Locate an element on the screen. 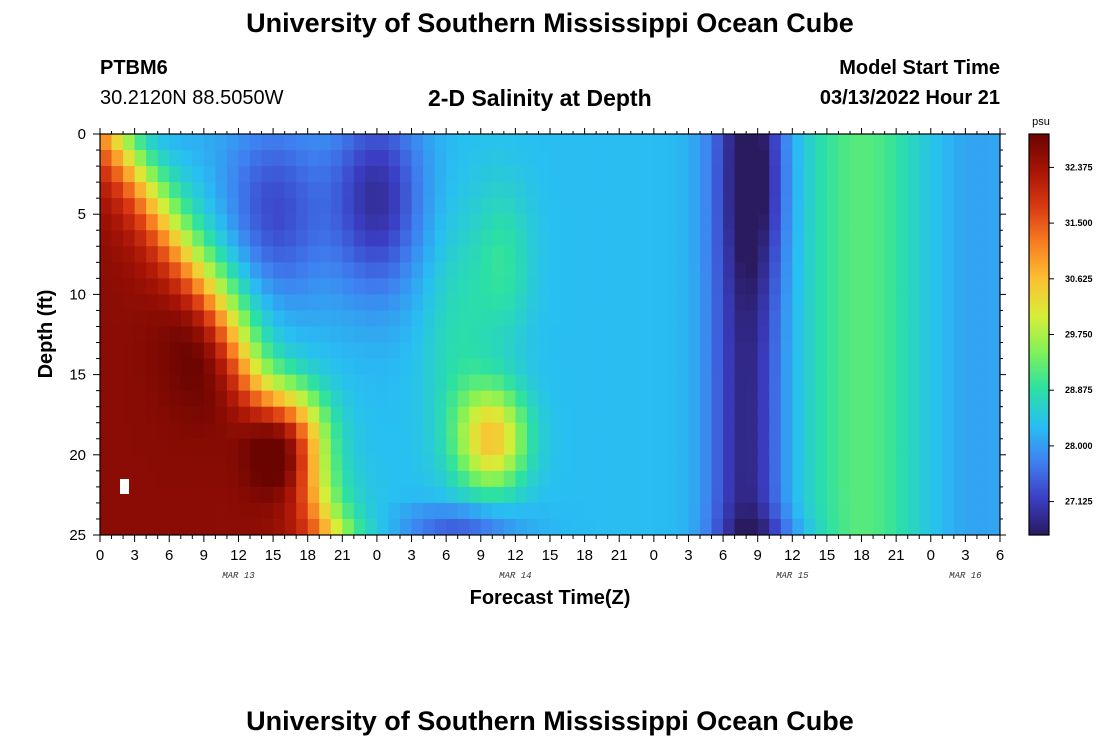  x-tick-label: 21 is located at coordinates (342, 555).